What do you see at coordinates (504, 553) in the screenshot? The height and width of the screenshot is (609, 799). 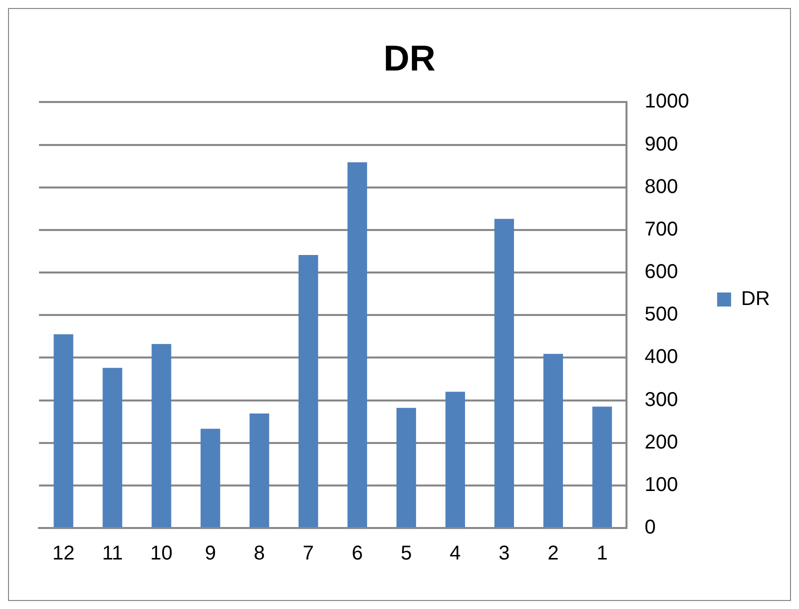 I see `x-tick-label: 3` at bounding box center [504, 553].